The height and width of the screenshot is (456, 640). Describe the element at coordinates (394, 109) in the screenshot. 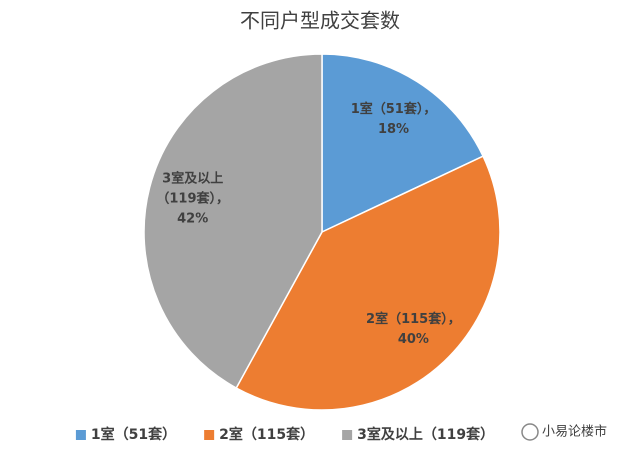

I see `data-label-name: 1室（51套），` at that location.